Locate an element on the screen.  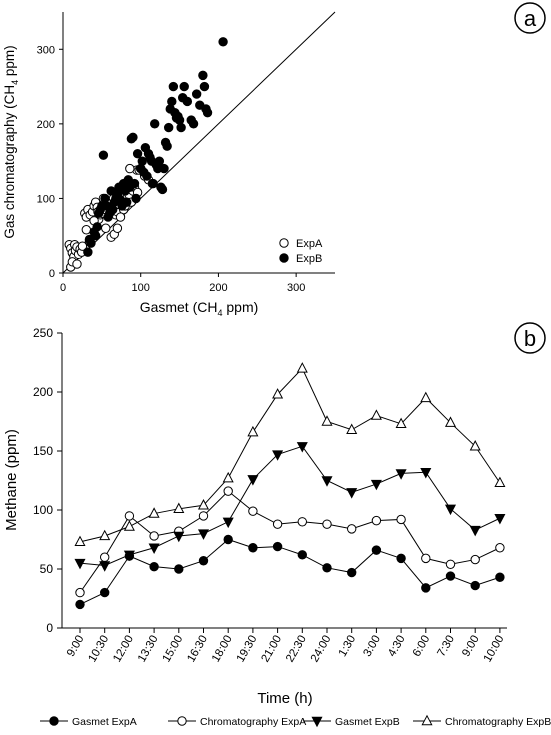
panel-b-legend-marker-gasmet-expb is located at coordinates (317, 722).